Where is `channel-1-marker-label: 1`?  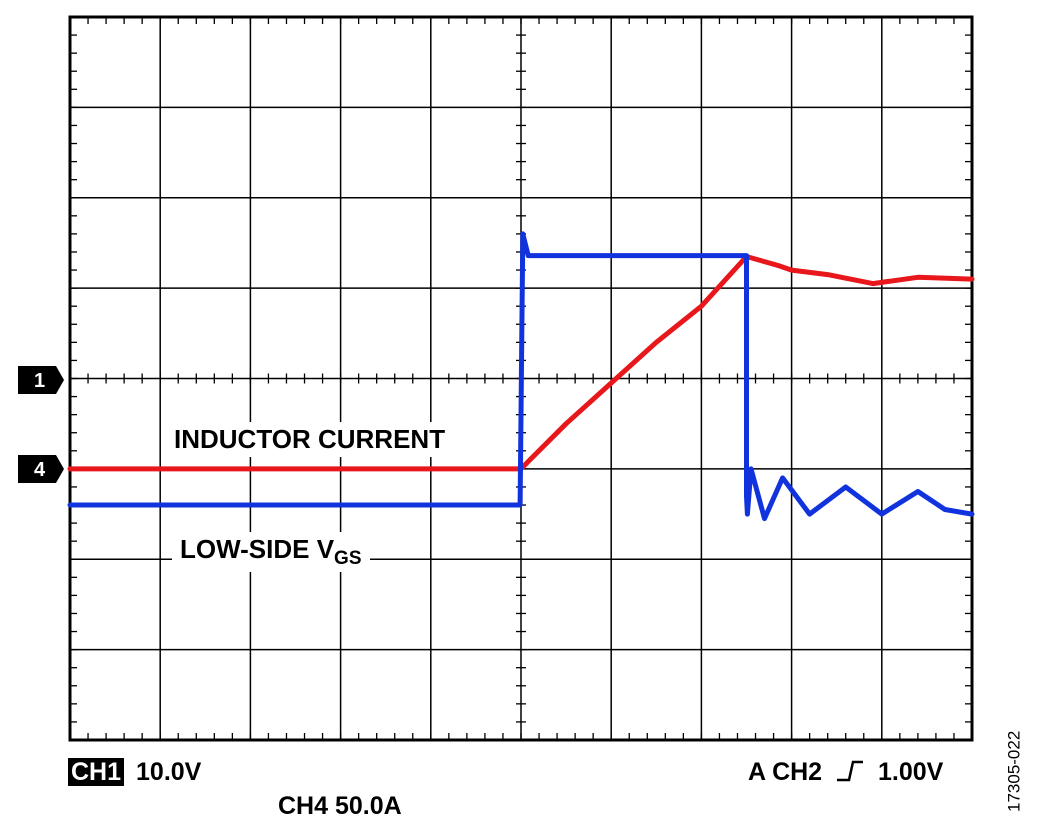
channel-1-marker-label: 1 is located at coordinates (39, 381).